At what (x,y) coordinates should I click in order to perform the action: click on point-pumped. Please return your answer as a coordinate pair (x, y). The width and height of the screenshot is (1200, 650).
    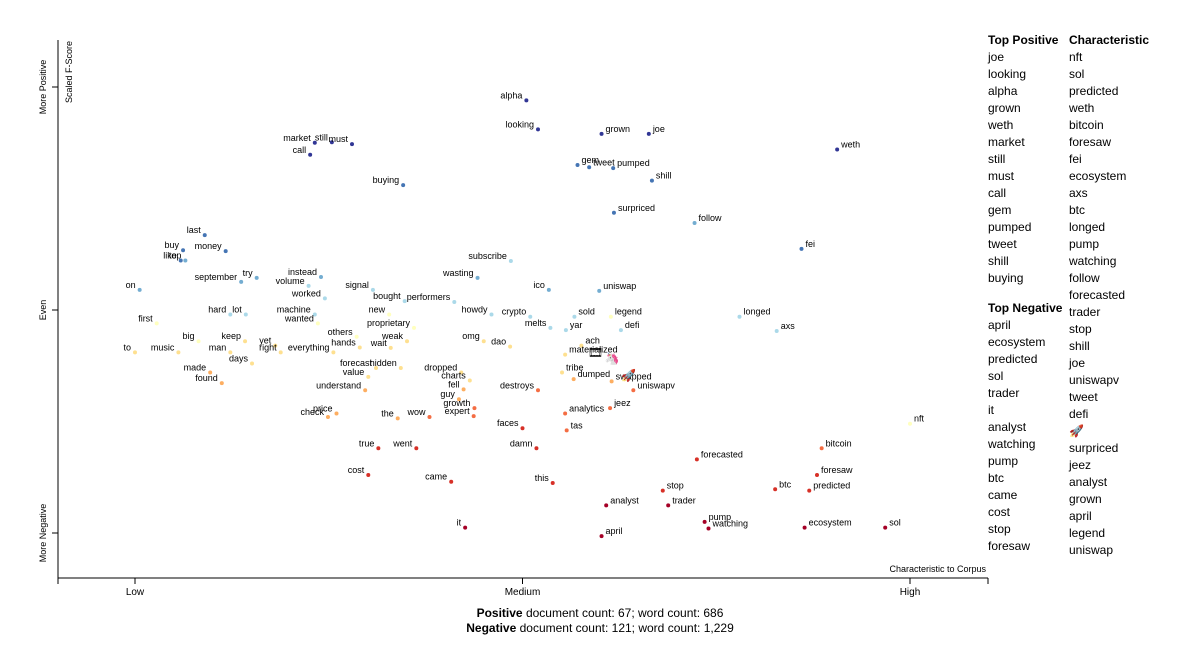
    Looking at the image, I should click on (613, 168).